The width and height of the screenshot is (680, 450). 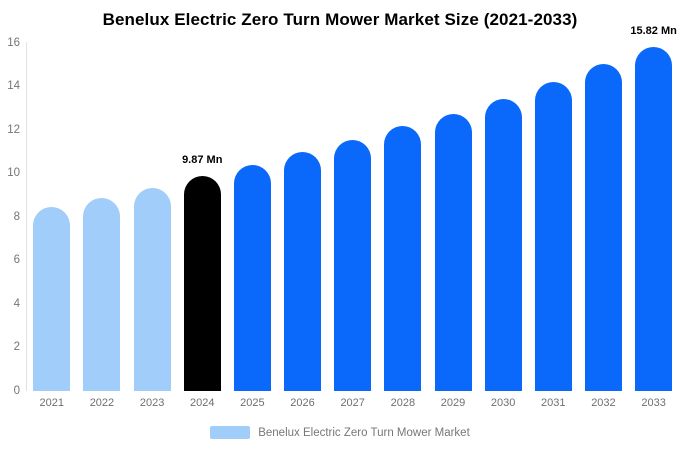 I want to click on x-axis-label-2030: 2030, so click(x=503, y=403).